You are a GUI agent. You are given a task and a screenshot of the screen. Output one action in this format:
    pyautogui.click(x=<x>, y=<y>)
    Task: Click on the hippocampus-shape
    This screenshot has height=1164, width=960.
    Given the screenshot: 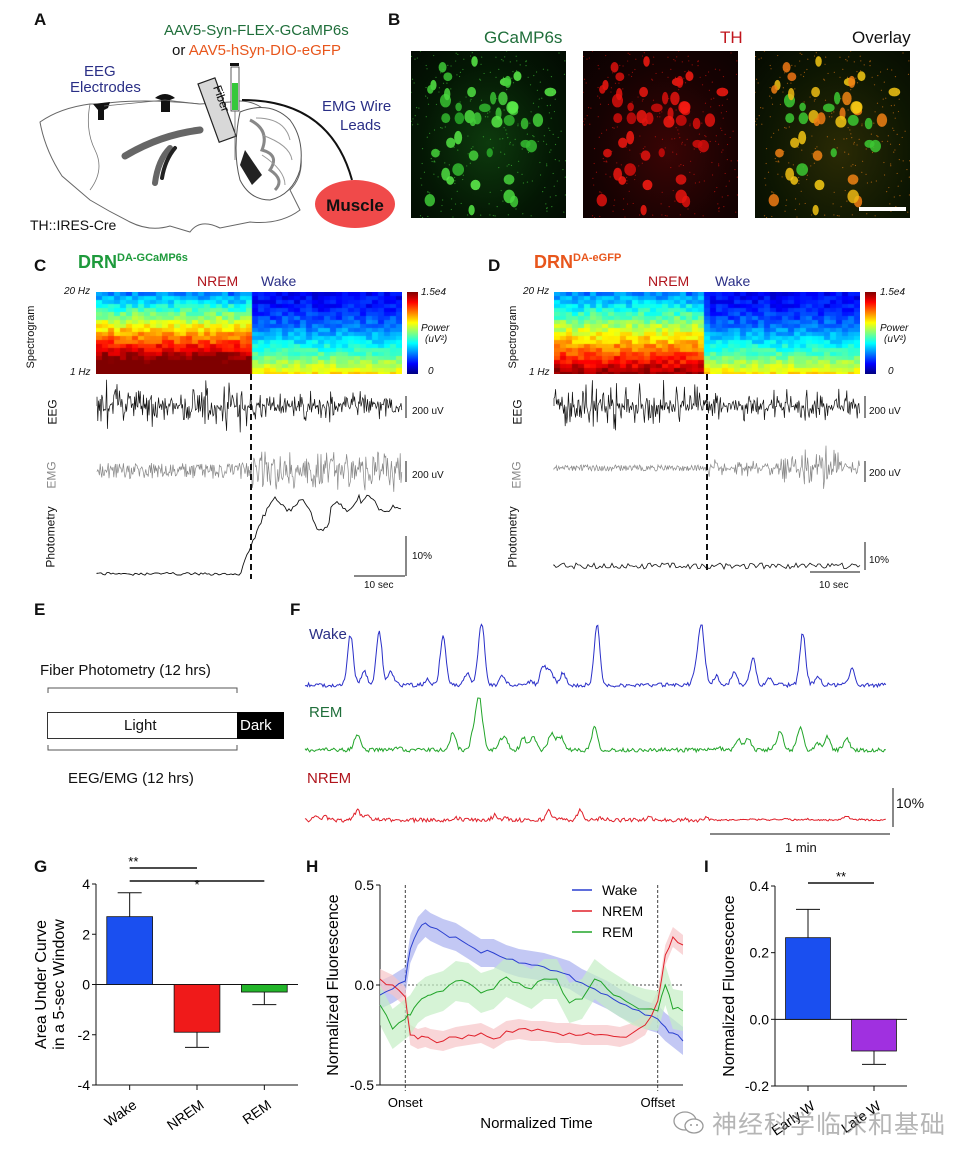 What is the action you would take?
    pyautogui.click(x=162, y=165)
    